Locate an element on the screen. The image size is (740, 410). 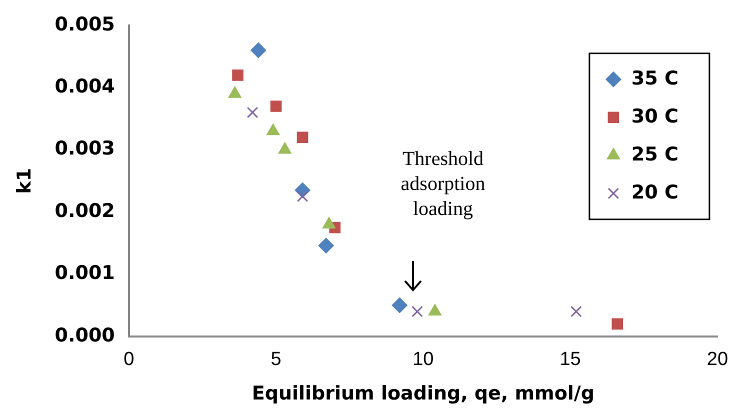
legend-label: 30 C is located at coordinates (654, 116).